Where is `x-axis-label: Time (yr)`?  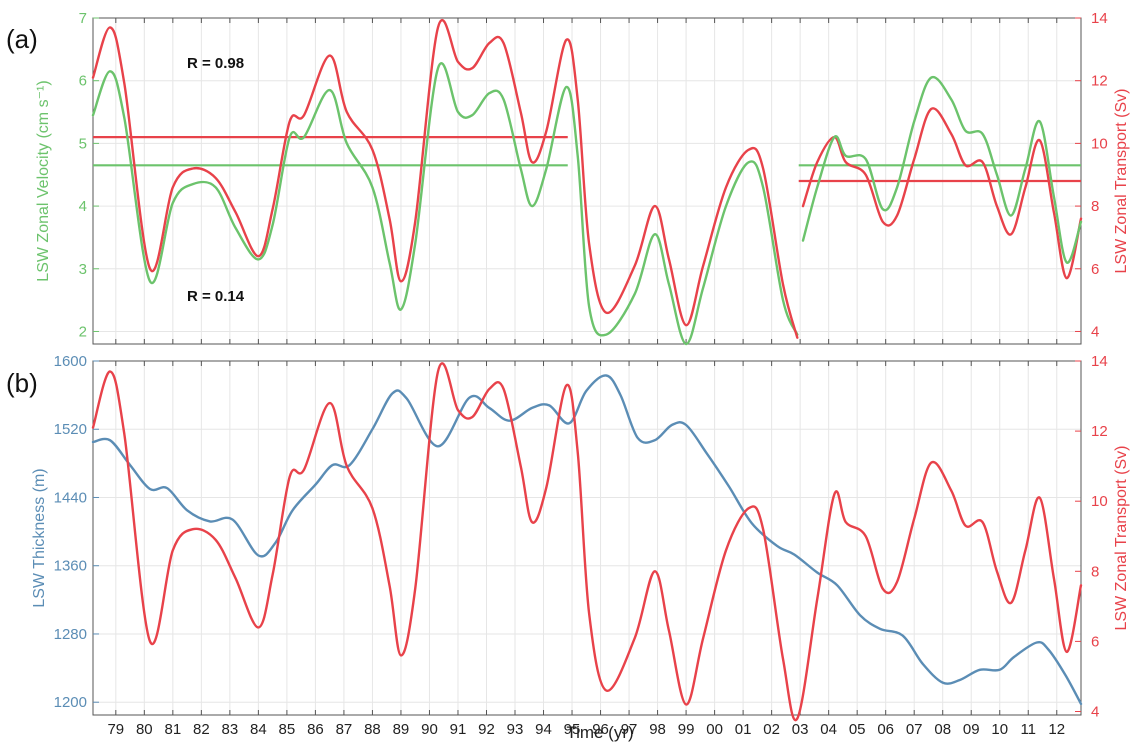
x-axis-label: Time (yr) is located at coordinates (599, 732).